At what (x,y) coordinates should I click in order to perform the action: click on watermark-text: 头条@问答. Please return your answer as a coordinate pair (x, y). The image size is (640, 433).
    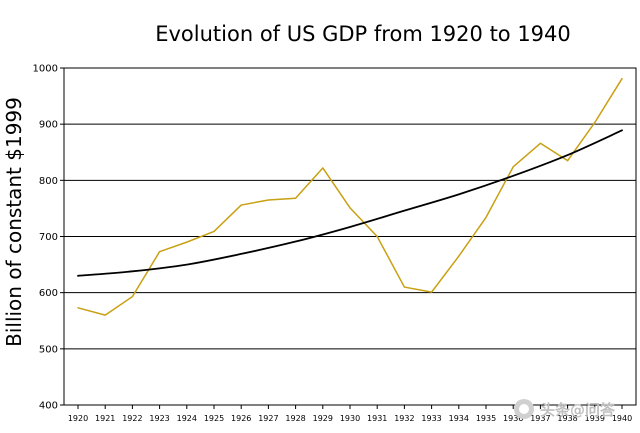
    Looking at the image, I should click on (578, 410).